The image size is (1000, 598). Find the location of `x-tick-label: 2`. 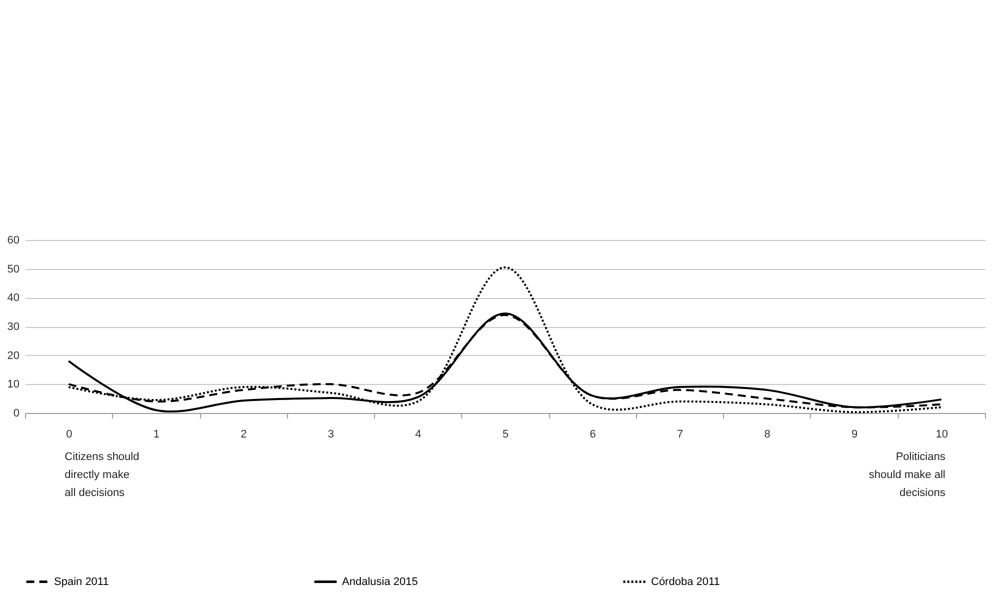

x-tick-label: 2 is located at coordinates (243, 434).